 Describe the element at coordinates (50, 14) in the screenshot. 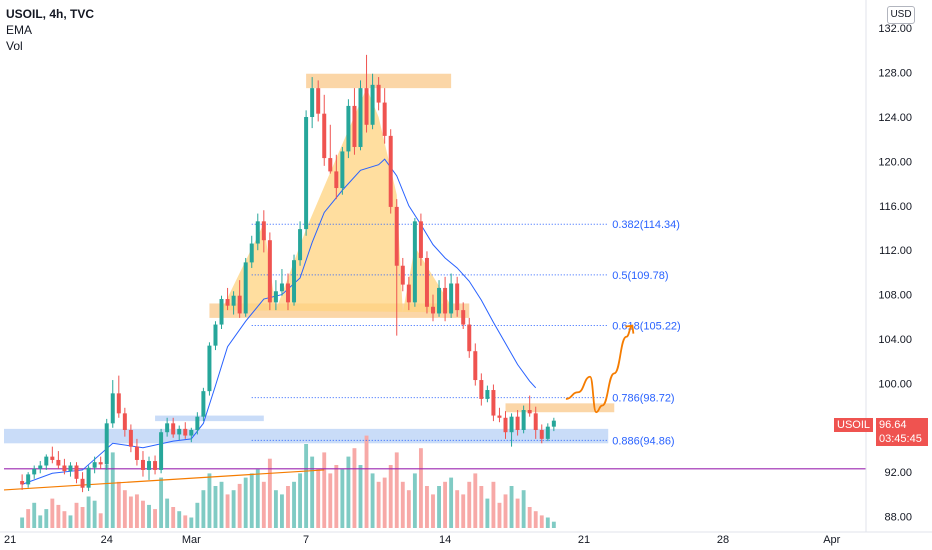

I see `symbol-title: USOIL, 4h, TVC` at that location.